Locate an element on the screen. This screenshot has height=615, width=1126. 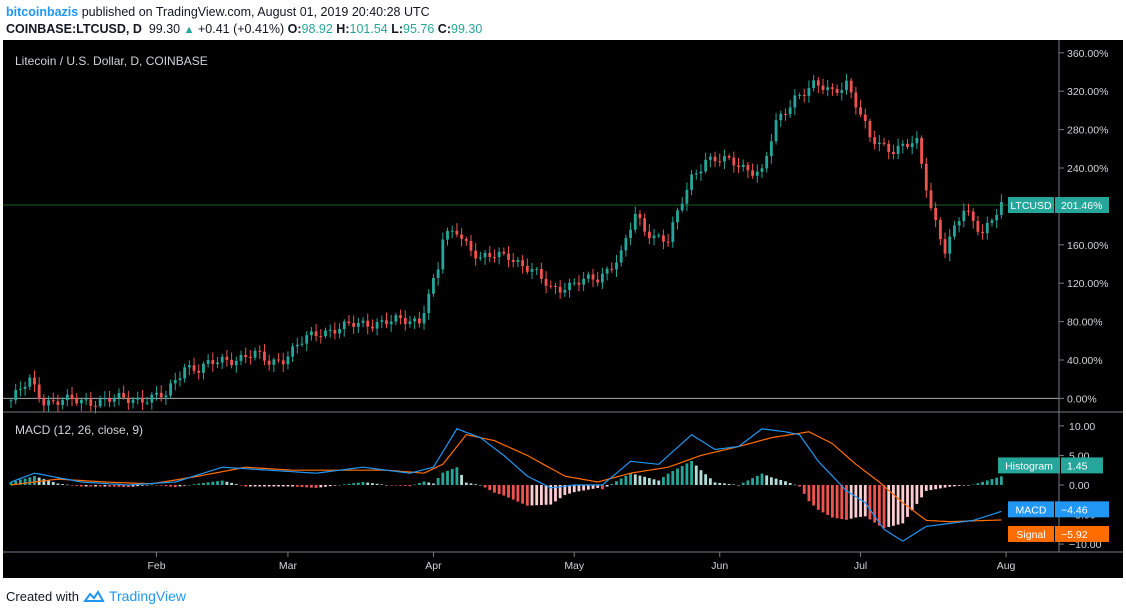
price-tick-label: 160.00% is located at coordinates (1087, 246).